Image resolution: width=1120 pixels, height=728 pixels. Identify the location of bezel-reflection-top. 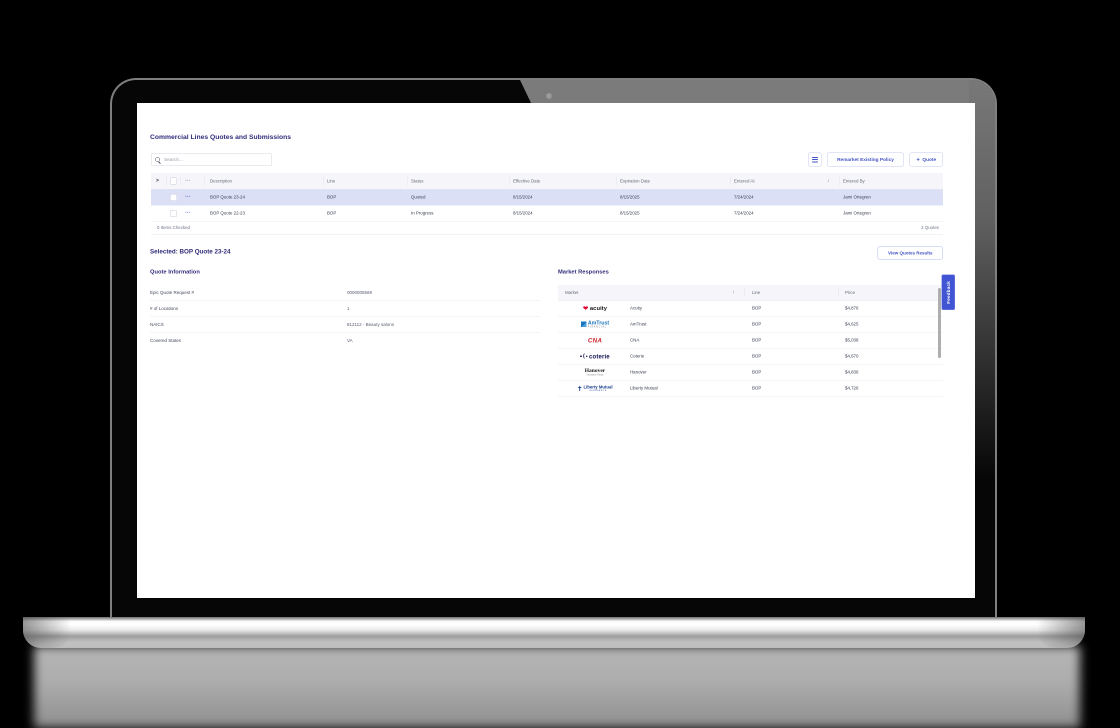
(757, 92).